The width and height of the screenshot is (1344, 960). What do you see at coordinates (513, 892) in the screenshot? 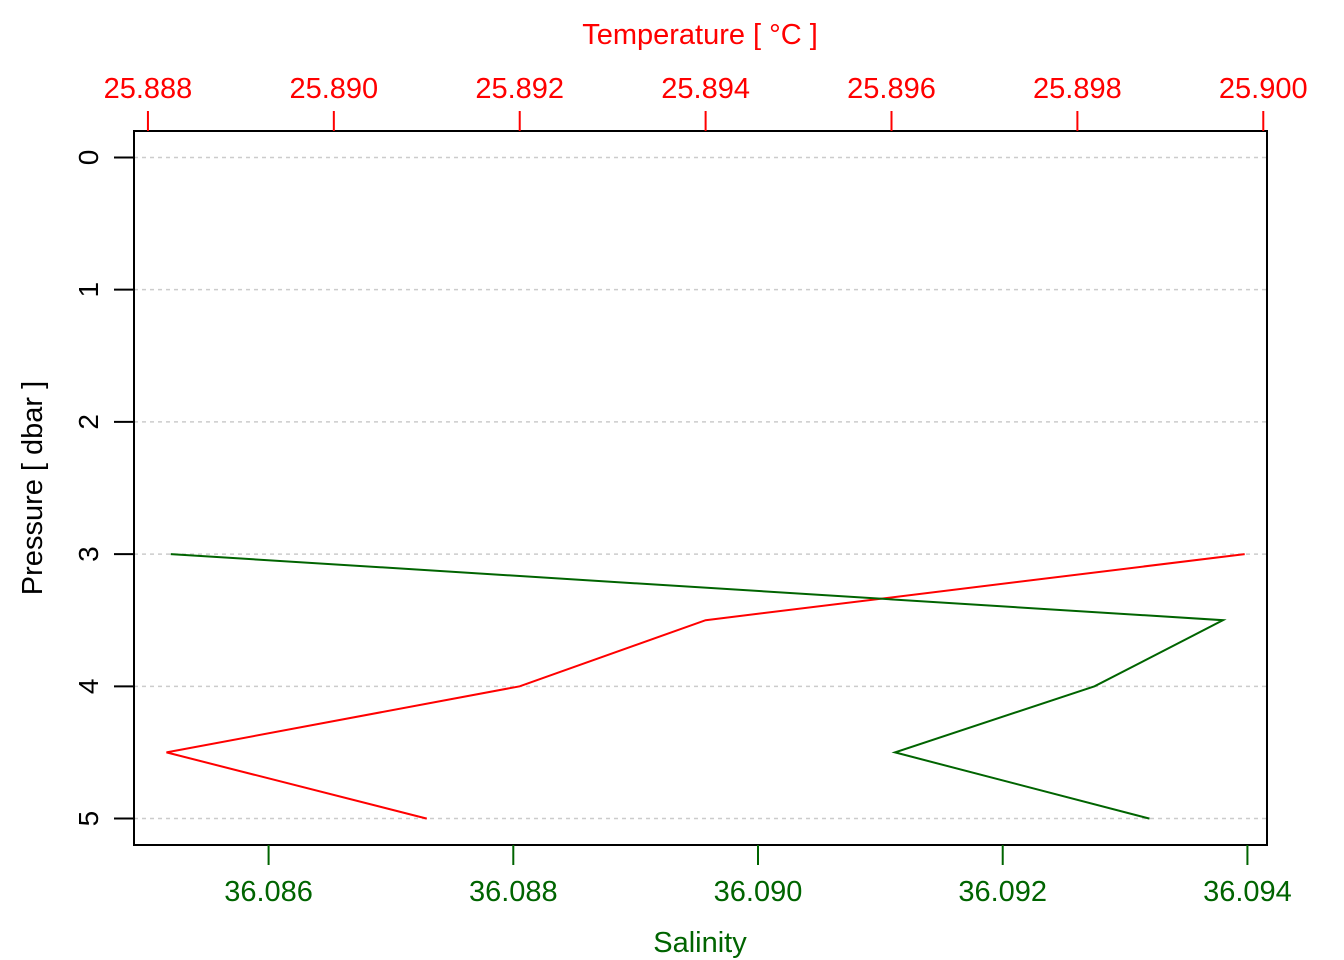
I see `salinity-tick-label: 36.088` at bounding box center [513, 892].